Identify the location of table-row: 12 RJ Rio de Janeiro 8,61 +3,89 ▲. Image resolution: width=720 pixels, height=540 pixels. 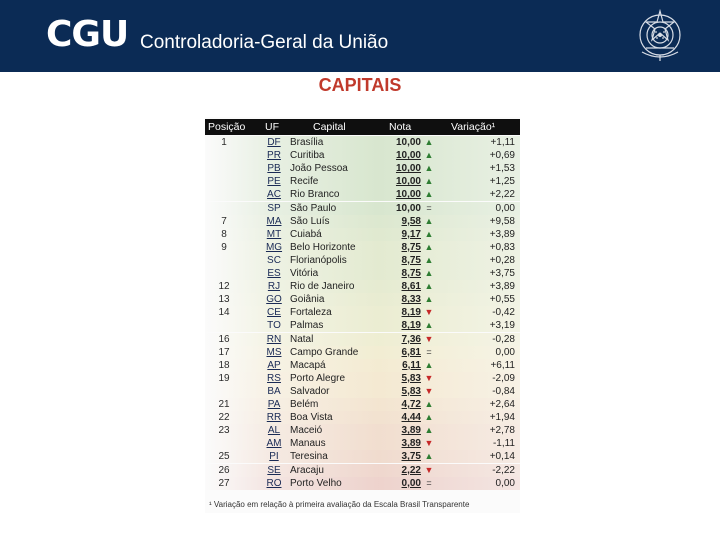
(362, 287).